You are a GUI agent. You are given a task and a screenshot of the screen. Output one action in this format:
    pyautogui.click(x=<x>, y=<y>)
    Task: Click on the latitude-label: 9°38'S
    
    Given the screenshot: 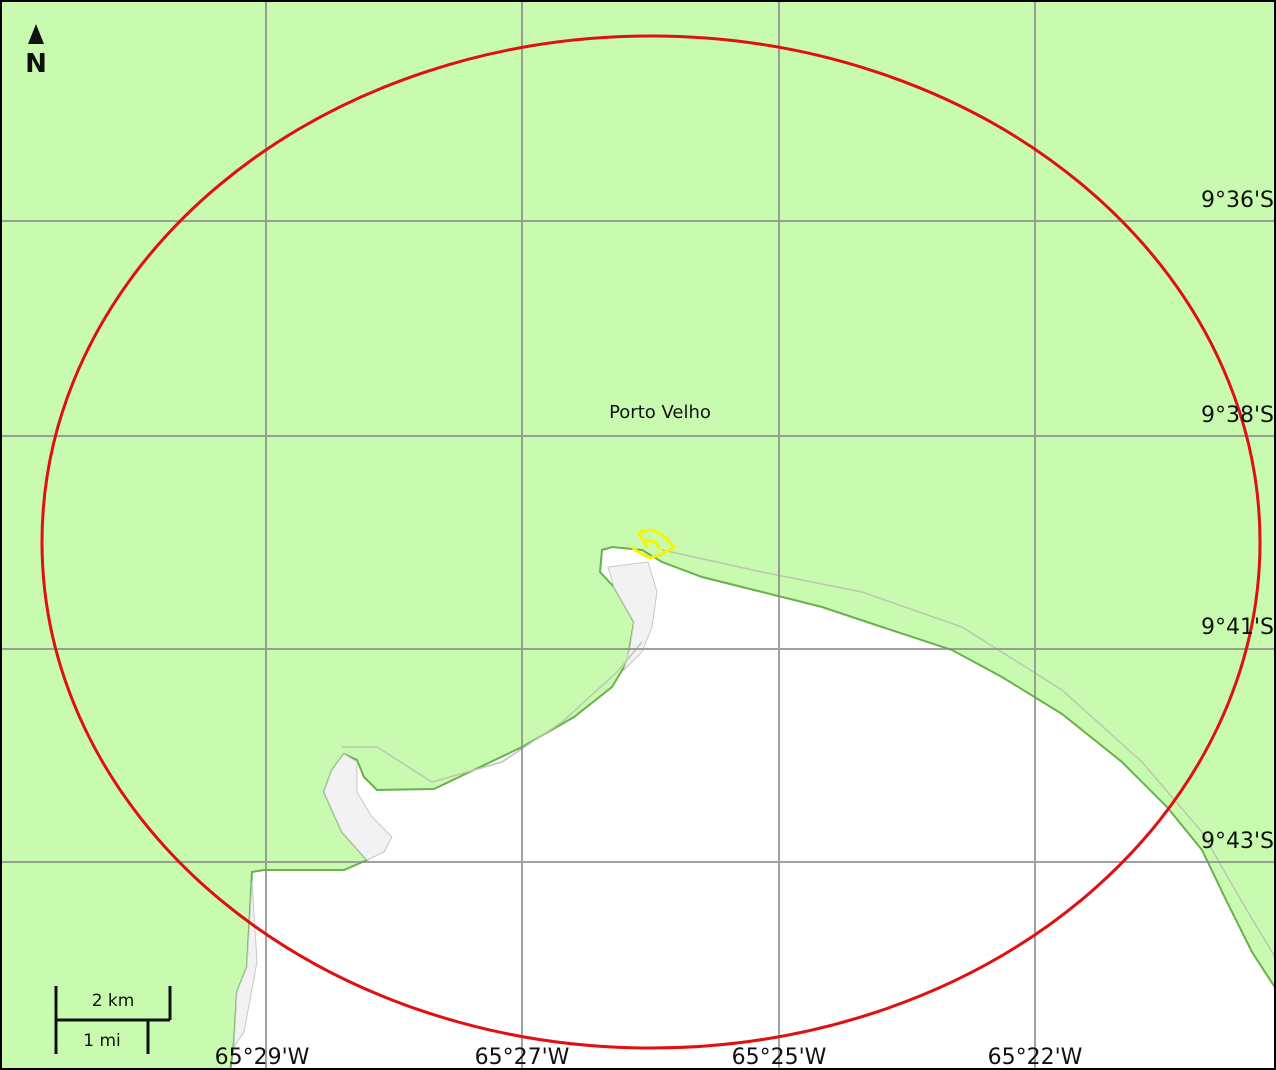 What is the action you would take?
    pyautogui.click(x=1237, y=415)
    